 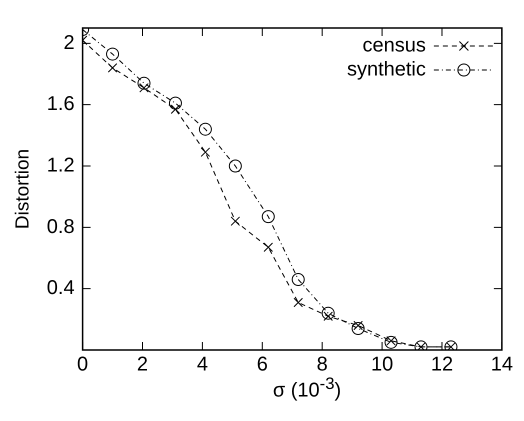 I want to click on x-tick-label: 14, so click(x=501, y=365).